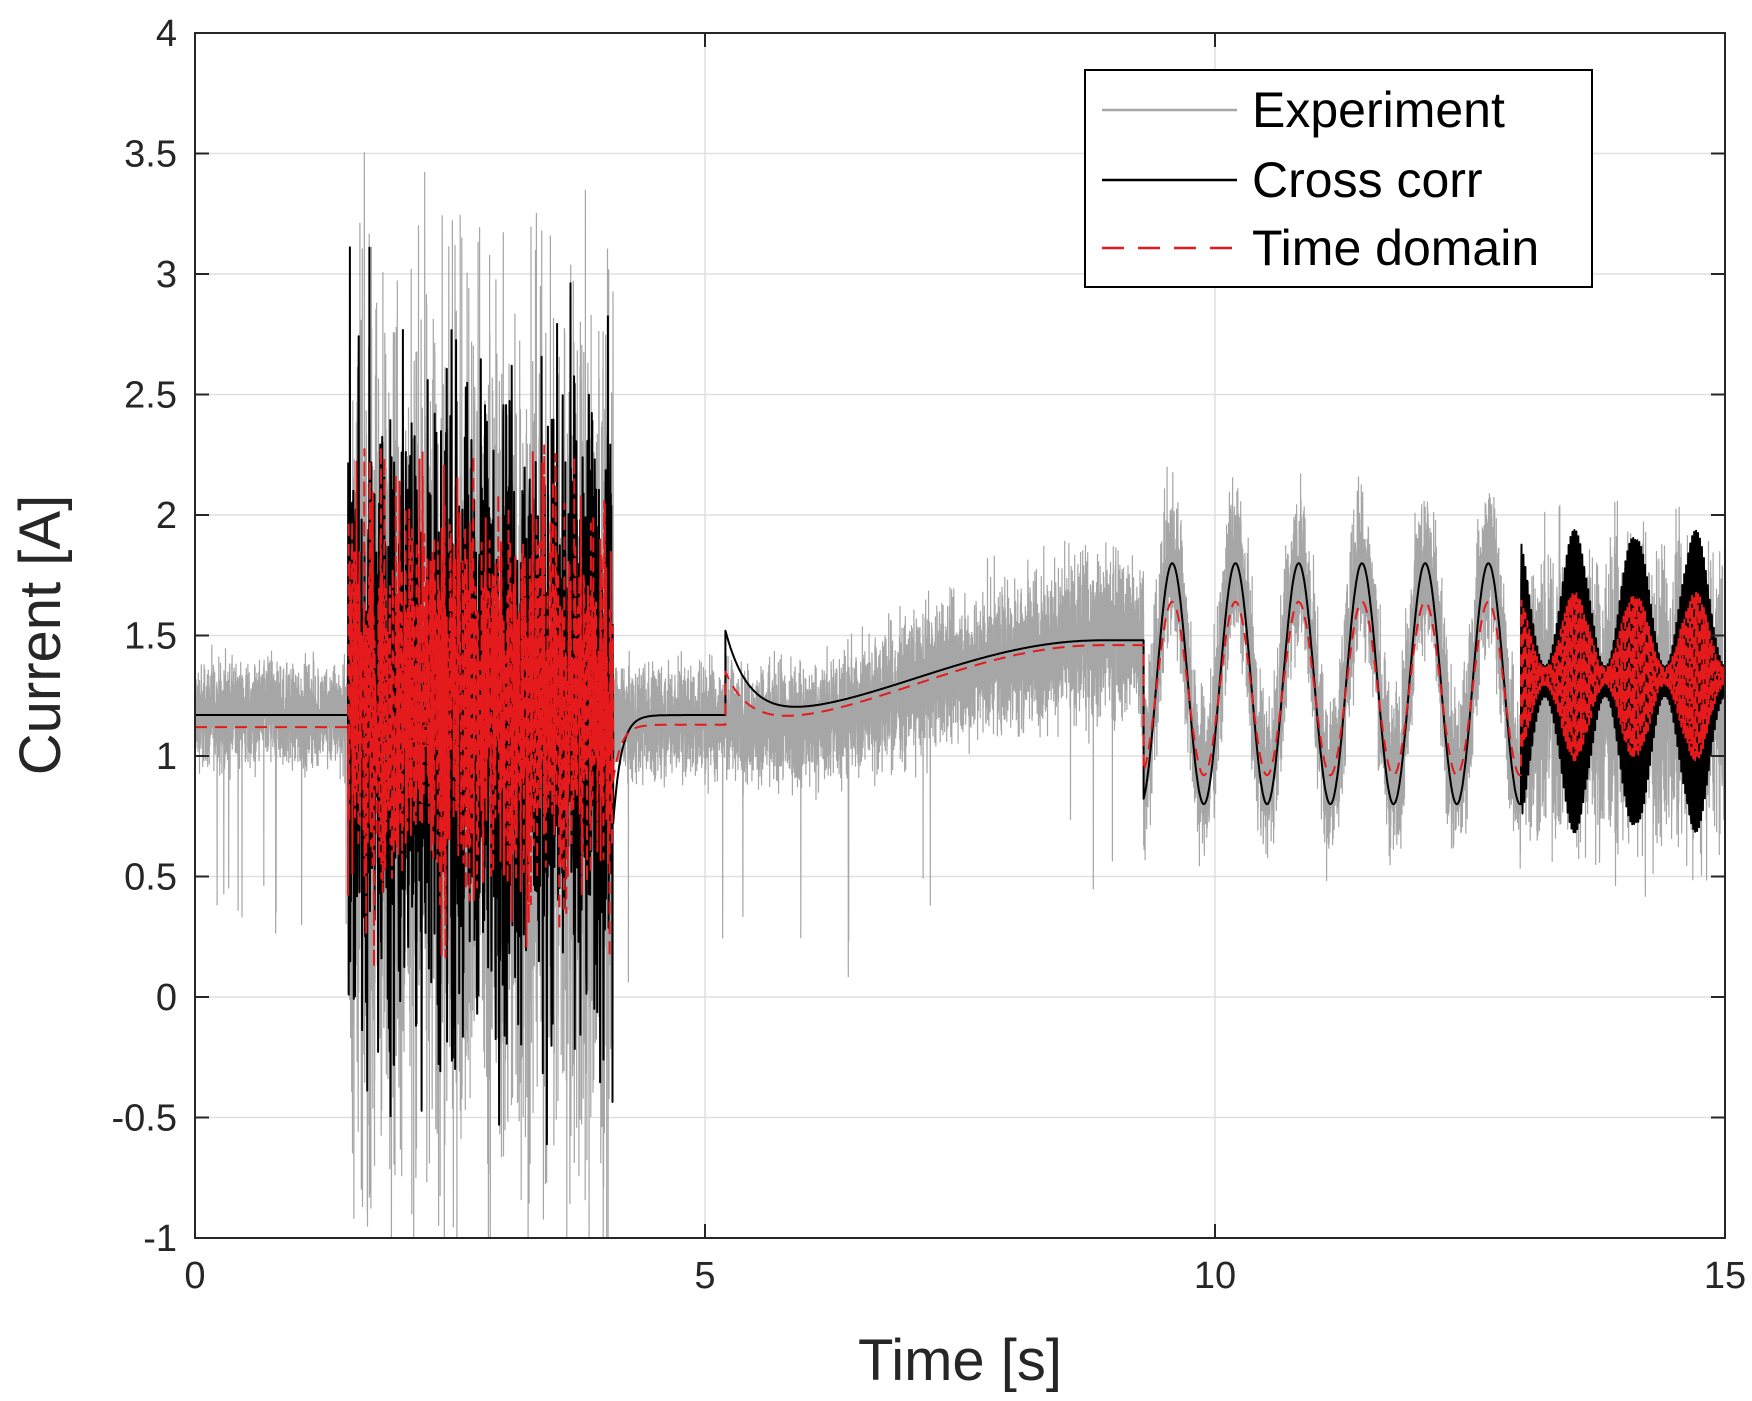 This screenshot has height=1401, width=1752. Describe the element at coordinates (1395, 248) in the screenshot. I see `legend-label-time-domain: Time domain` at that location.